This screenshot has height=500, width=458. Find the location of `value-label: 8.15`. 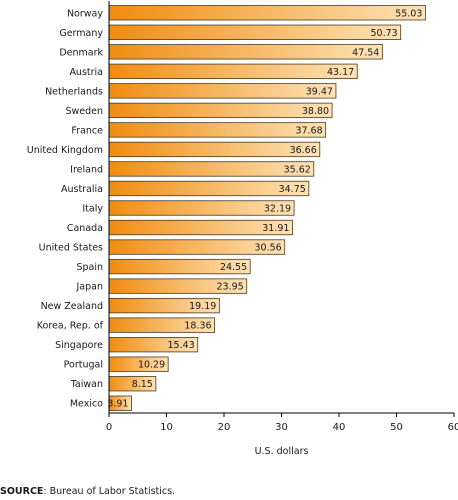

value-label: 8.15 is located at coordinates (142, 384).